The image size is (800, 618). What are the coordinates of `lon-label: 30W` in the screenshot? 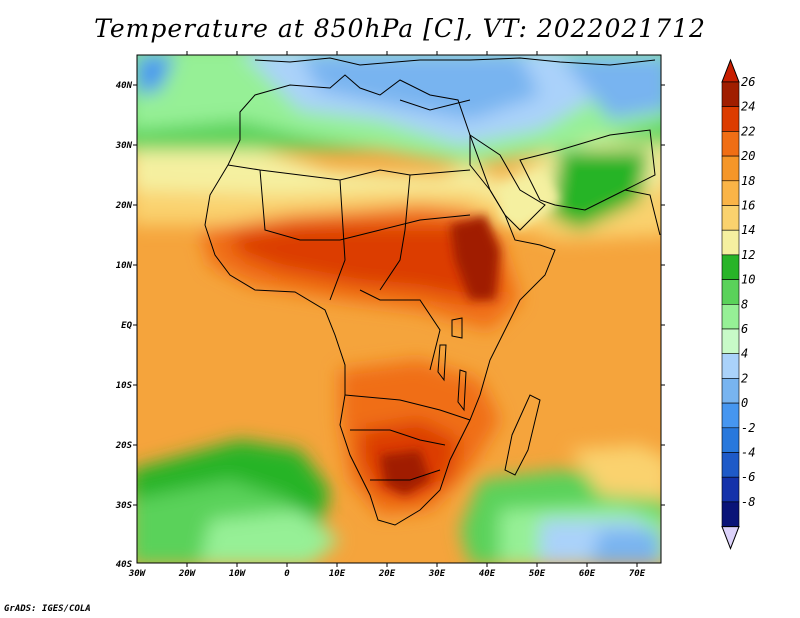 It's located at (137, 574).